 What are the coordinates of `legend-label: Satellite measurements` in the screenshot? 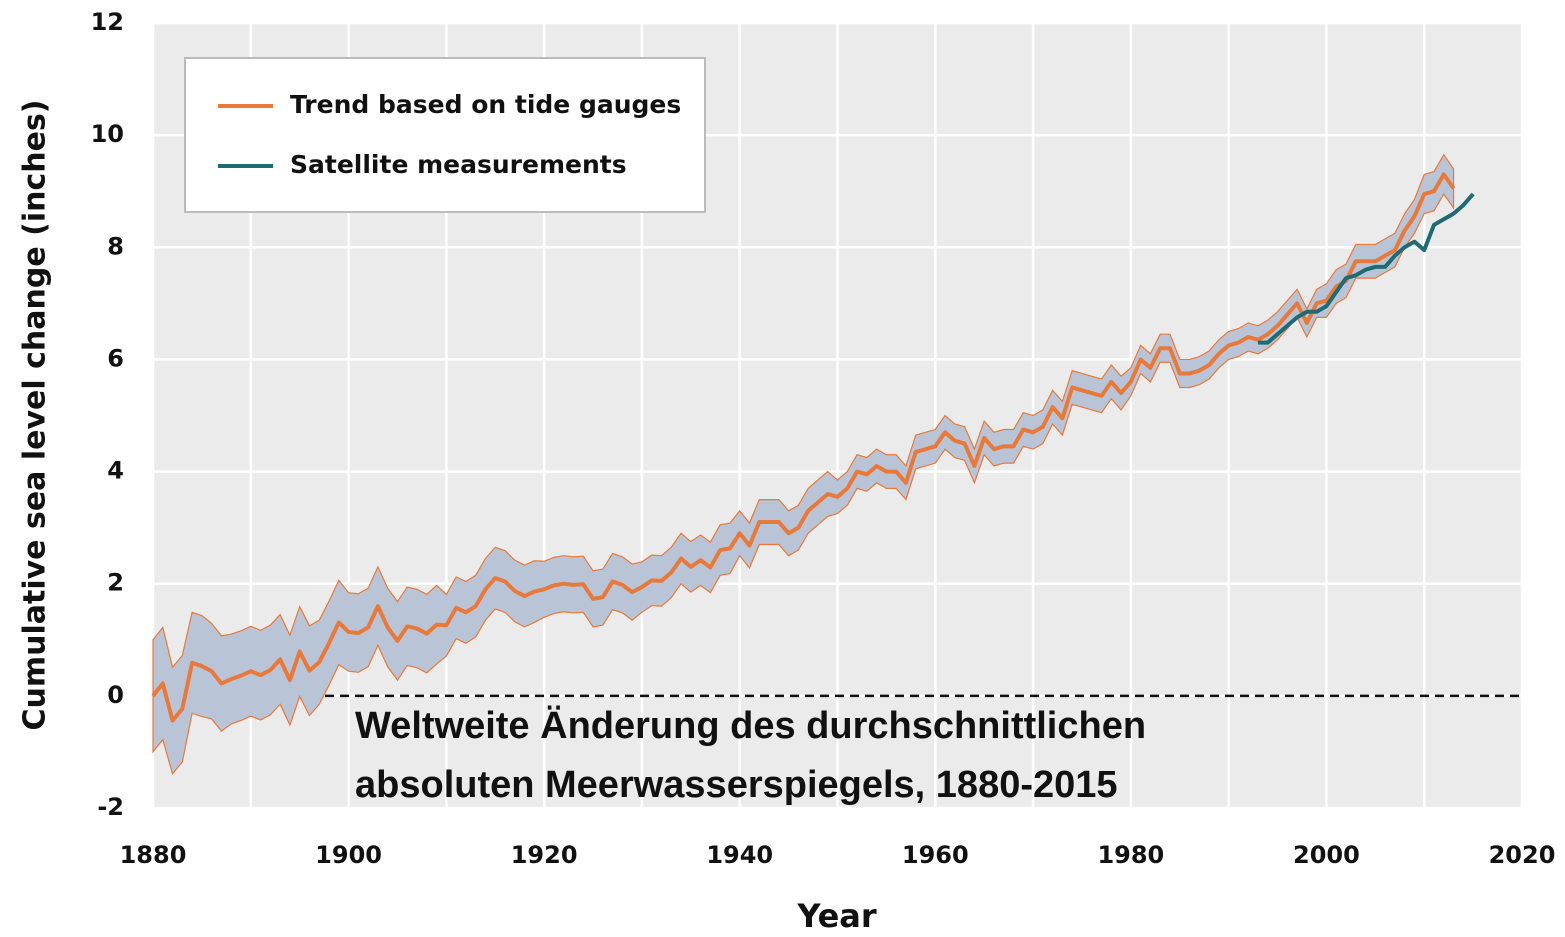 It's located at (458, 164).